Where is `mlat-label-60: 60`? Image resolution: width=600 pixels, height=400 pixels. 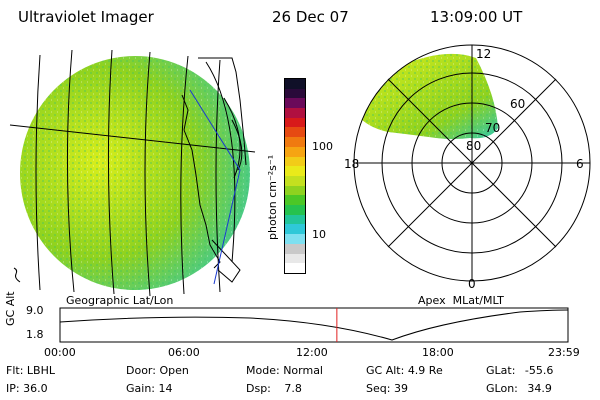
mlat-label-60: 60 is located at coordinates (517, 104).